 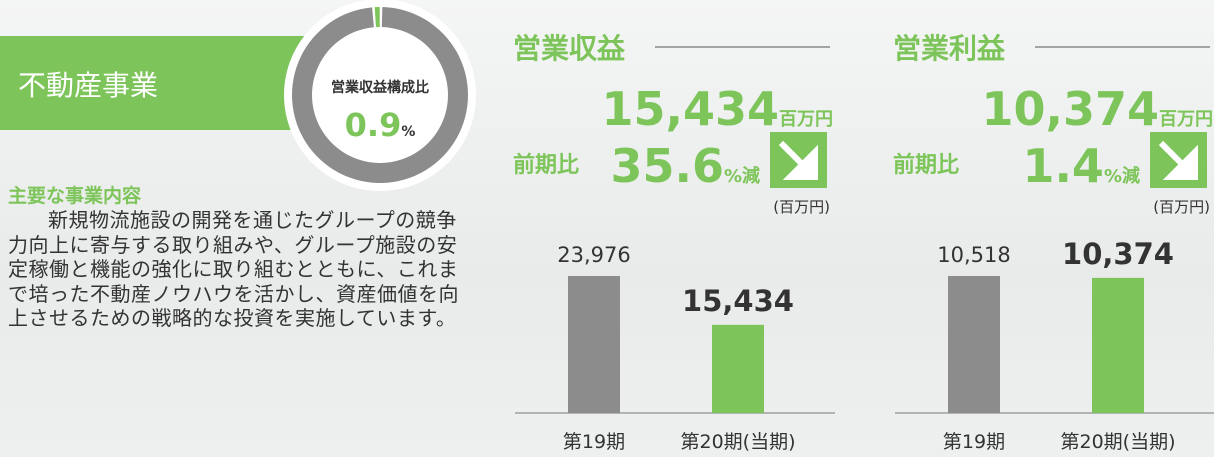 I want to click on donut-slice, so click(x=377, y=17).